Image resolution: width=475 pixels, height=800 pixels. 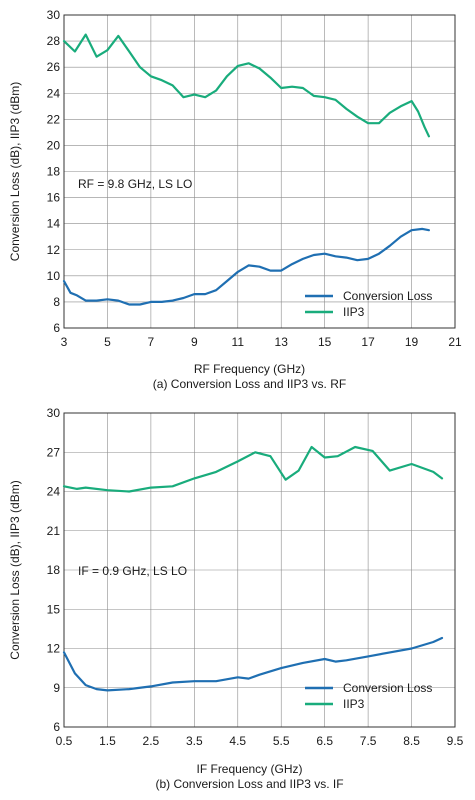 What do you see at coordinates (54, 67) in the screenshot?
I see `y-tick-label: 26` at bounding box center [54, 67].